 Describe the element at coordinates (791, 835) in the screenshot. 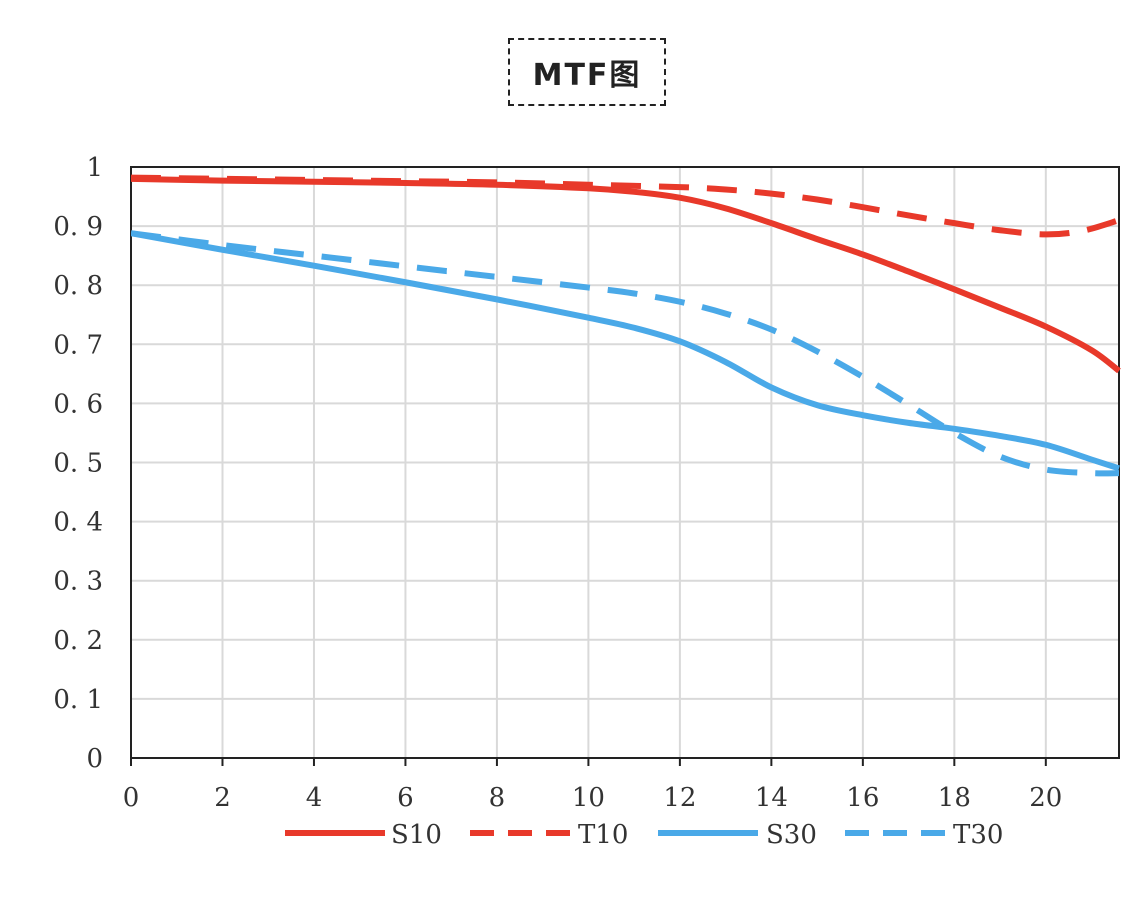

I see `legend-label: S30` at that location.